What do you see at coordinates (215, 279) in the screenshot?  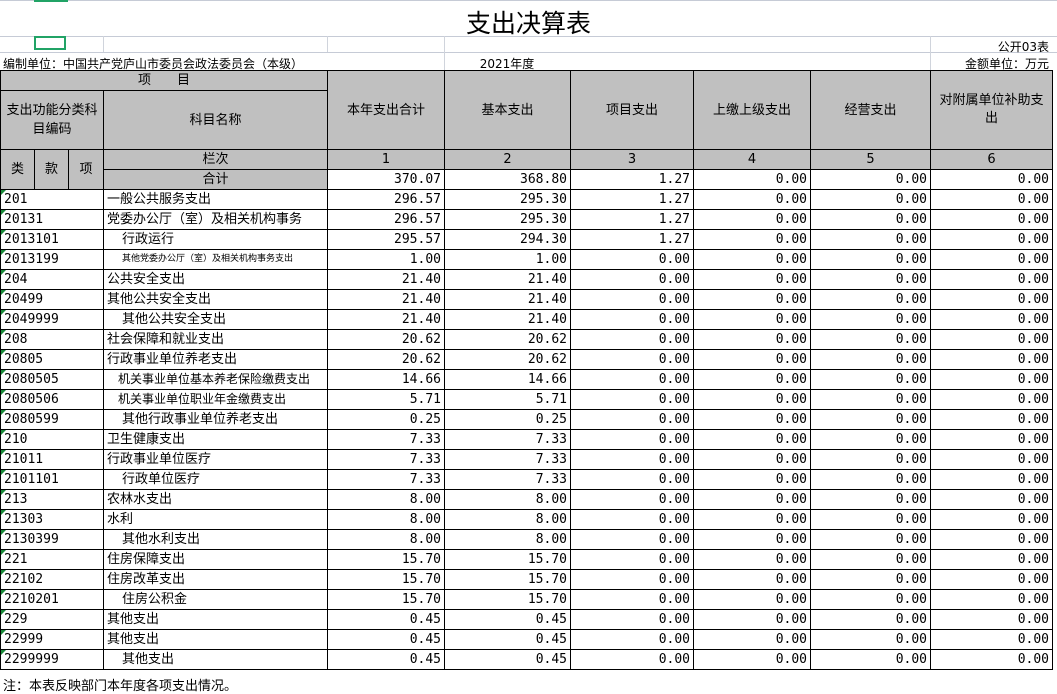 I see `subject-name: 公共安全支出` at bounding box center [215, 279].